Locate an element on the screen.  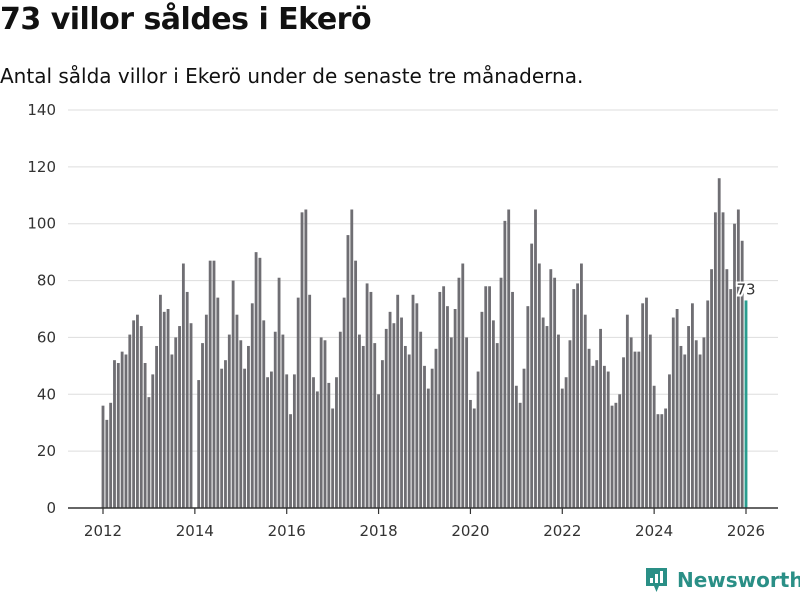
data-label-latest: 73 is located at coordinates (745, 289).